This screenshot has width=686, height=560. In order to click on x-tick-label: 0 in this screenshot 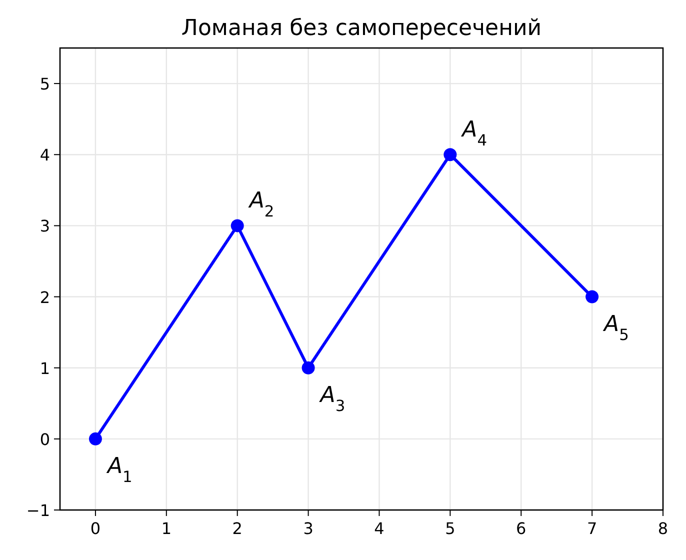, I will do `click(95, 528)`.